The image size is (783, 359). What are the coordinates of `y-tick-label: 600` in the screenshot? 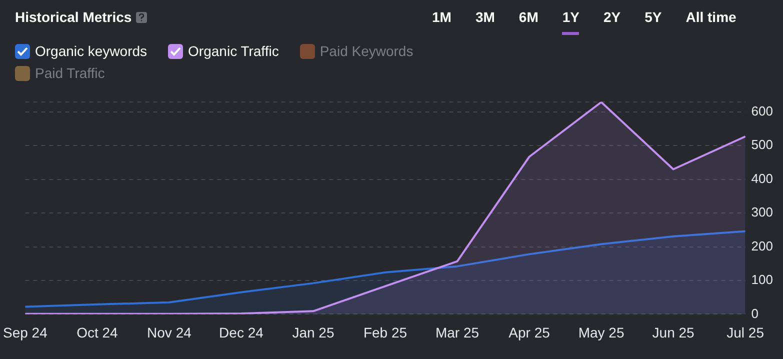 It's located at (762, 110).